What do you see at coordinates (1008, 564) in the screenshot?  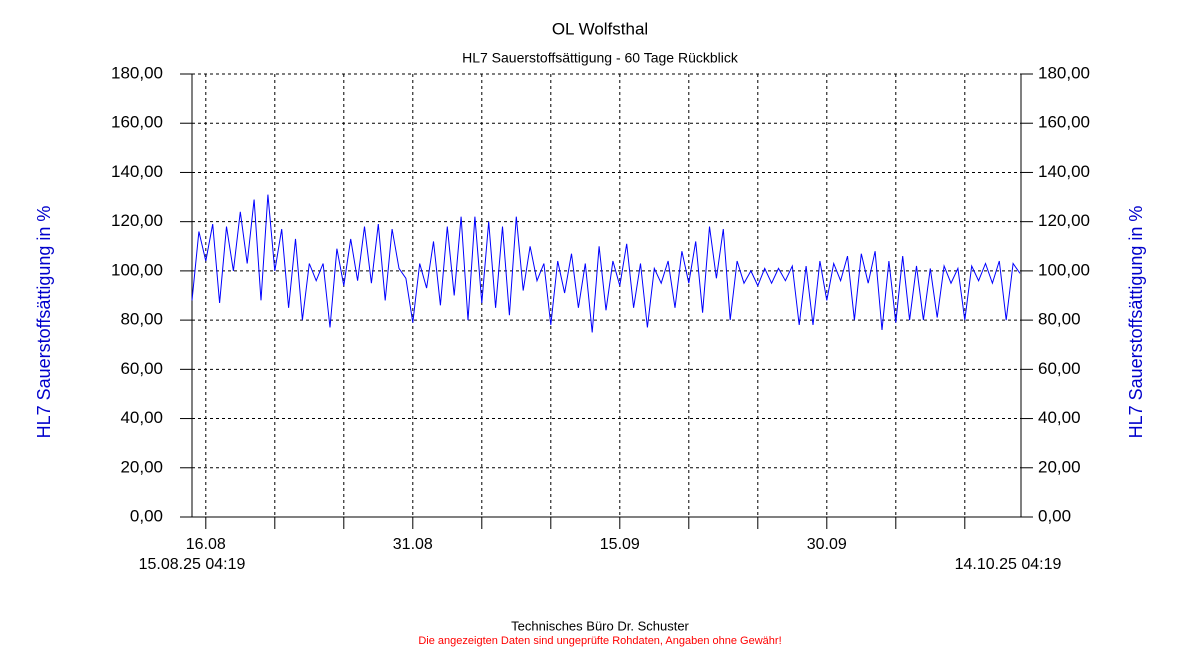 I see `end-label: 14.10.25 04:19` at bounding box center [1008, 564].